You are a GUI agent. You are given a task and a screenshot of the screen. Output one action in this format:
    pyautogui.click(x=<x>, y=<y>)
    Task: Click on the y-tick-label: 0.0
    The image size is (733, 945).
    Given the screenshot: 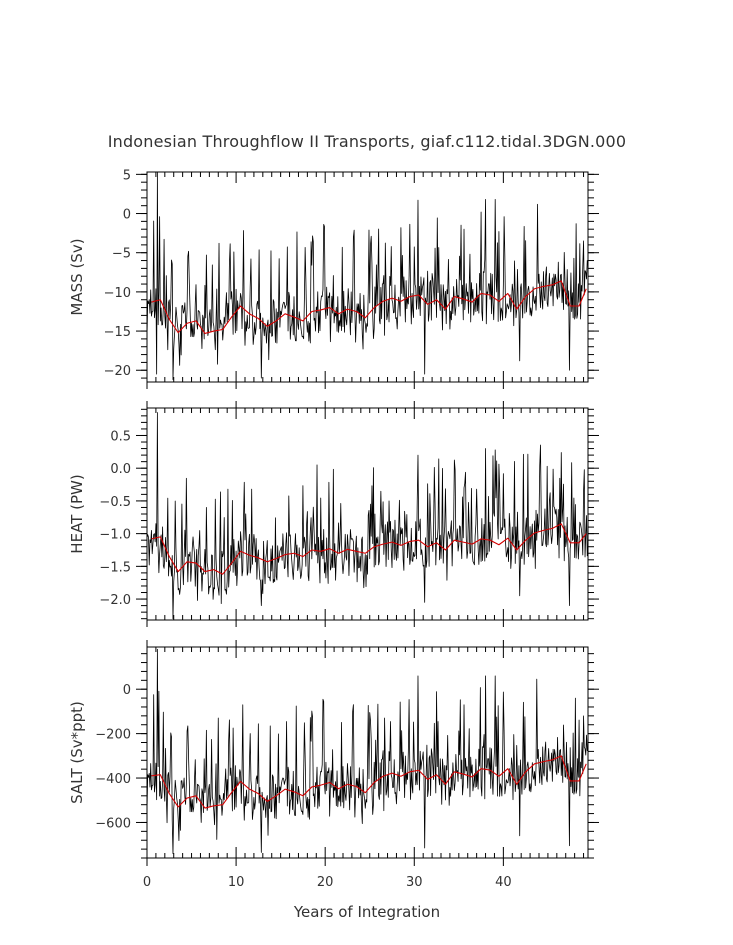 What is the action you would take?
    pyautogui.click(x=120, y=469)
    